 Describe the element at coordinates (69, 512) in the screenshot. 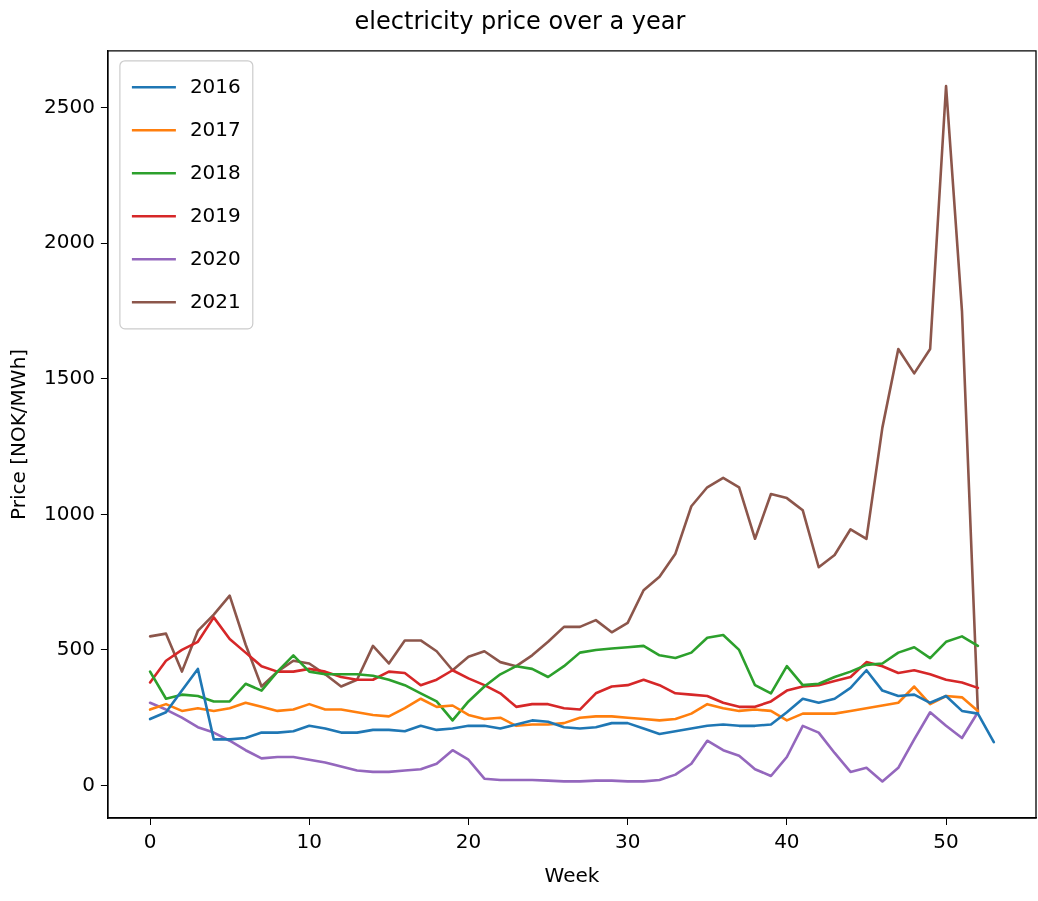

I see `y-tick-label: 1000` at that location.